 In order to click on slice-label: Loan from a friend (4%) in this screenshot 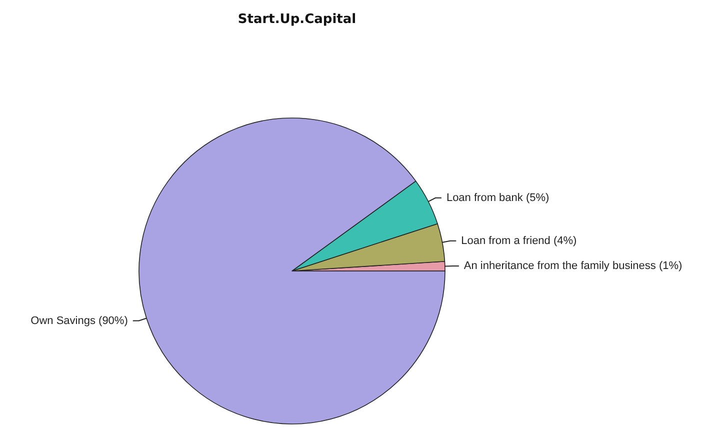, I will do `click(519, 240)`.